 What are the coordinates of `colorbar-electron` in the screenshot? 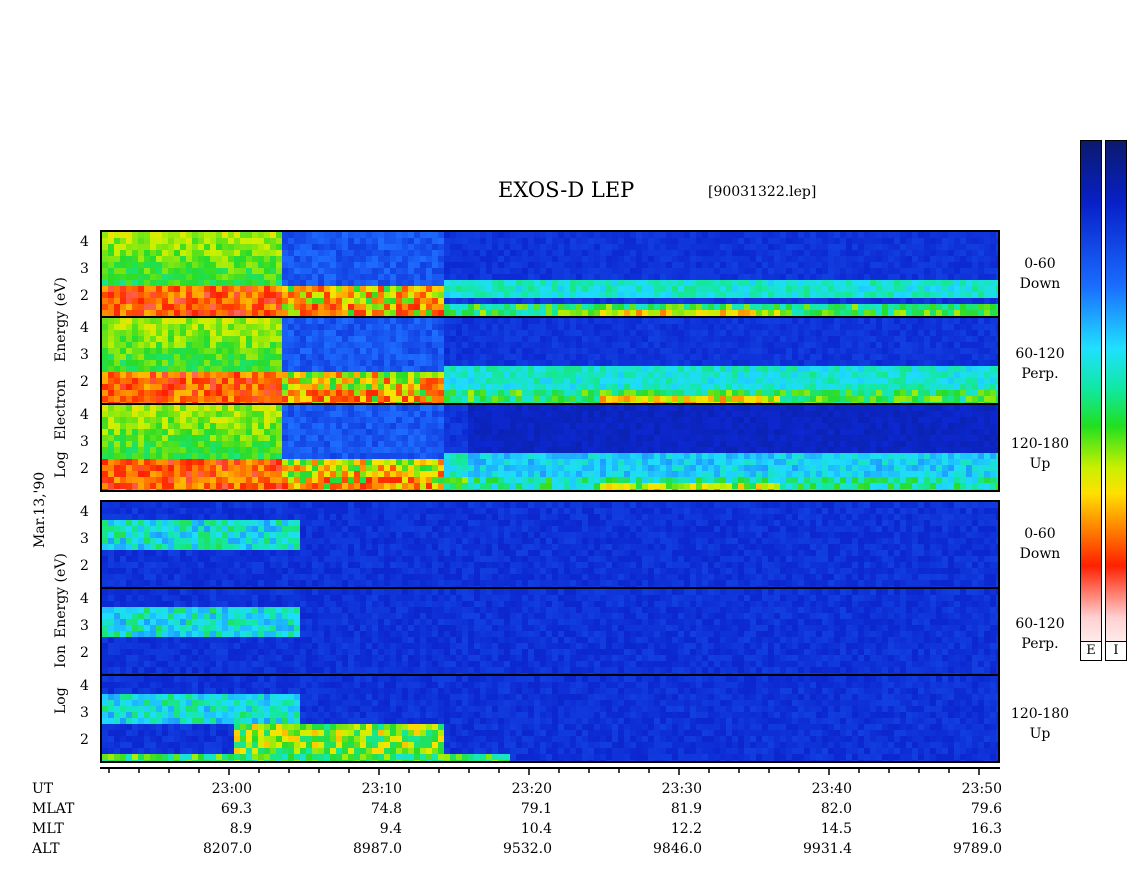 It's located at (1091, 400).